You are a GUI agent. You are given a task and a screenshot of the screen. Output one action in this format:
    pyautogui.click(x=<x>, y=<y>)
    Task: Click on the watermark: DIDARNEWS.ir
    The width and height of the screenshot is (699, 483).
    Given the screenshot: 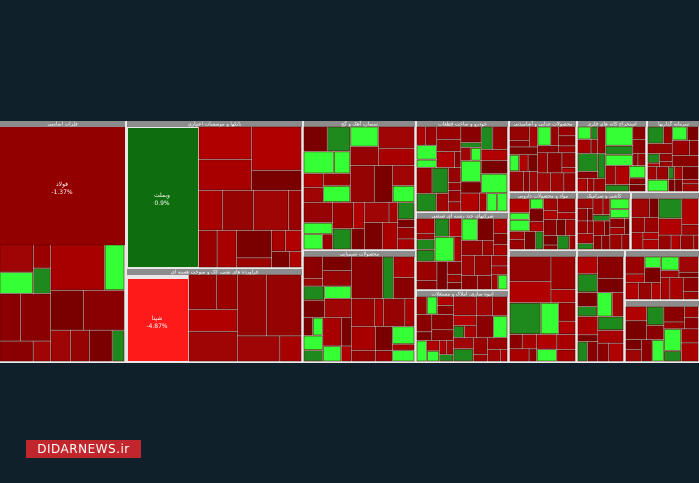 What is the action you would take?
    pyautogui.click(x=83, y=449)
    